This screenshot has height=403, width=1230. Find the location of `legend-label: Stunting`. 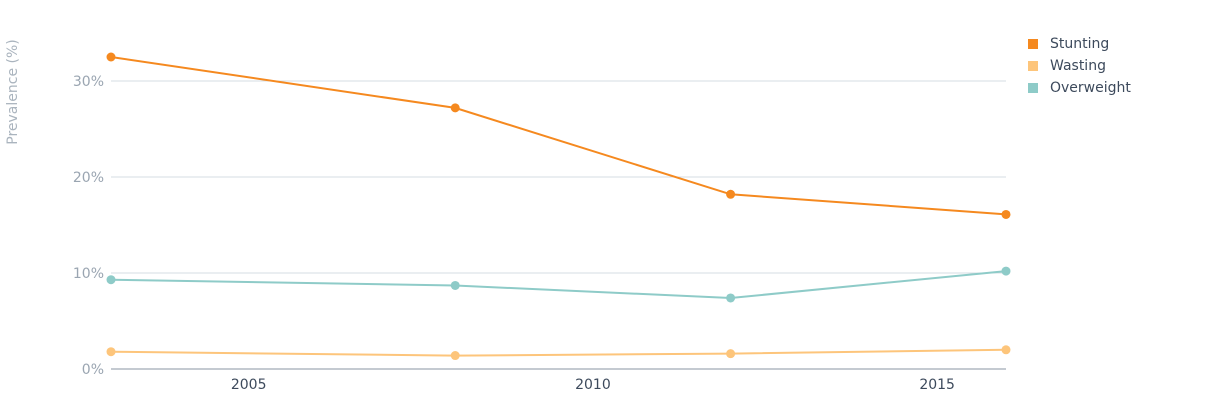

legend-label: Stunting is located at coordinates (1080, 44).